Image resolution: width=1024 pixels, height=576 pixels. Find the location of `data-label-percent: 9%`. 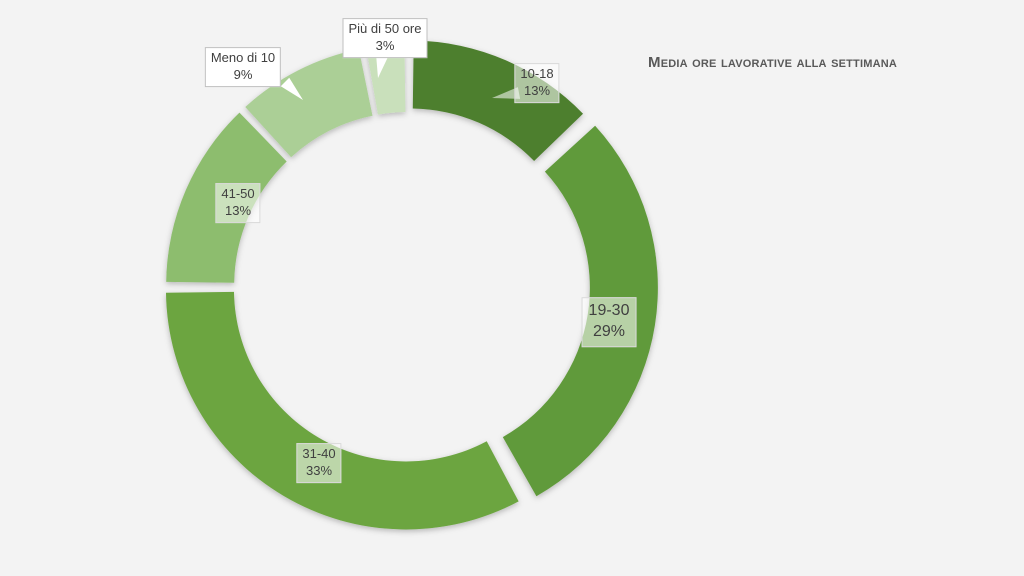

data-label-percent: 9% is located at coordinates (243, 74).